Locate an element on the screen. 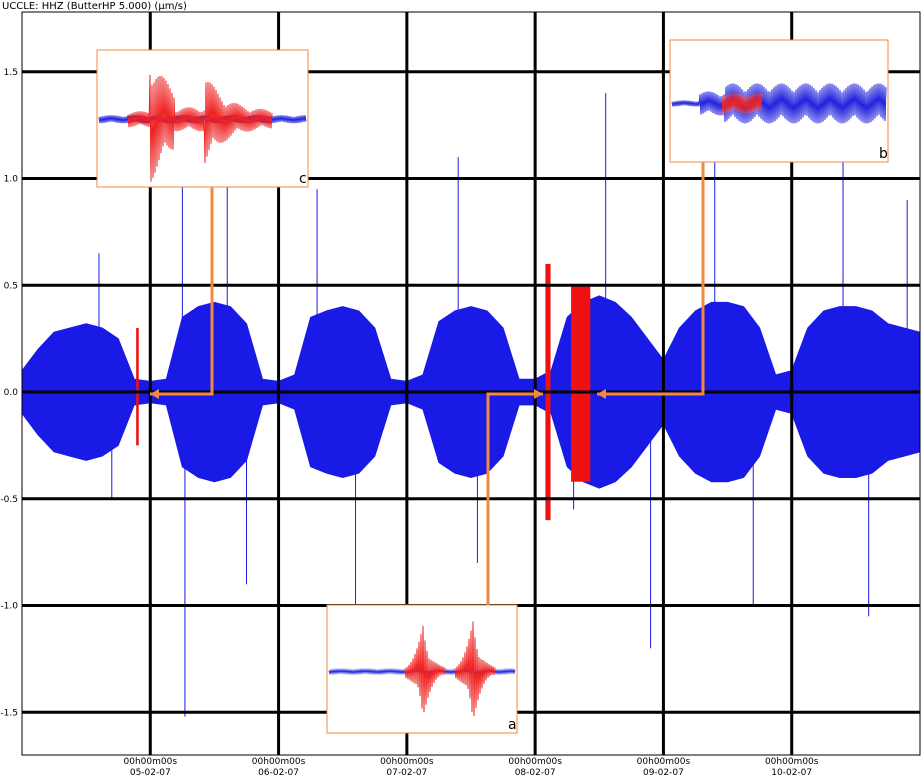  x-tick-label: 05-02-07 is located at coordinates (150, 773).